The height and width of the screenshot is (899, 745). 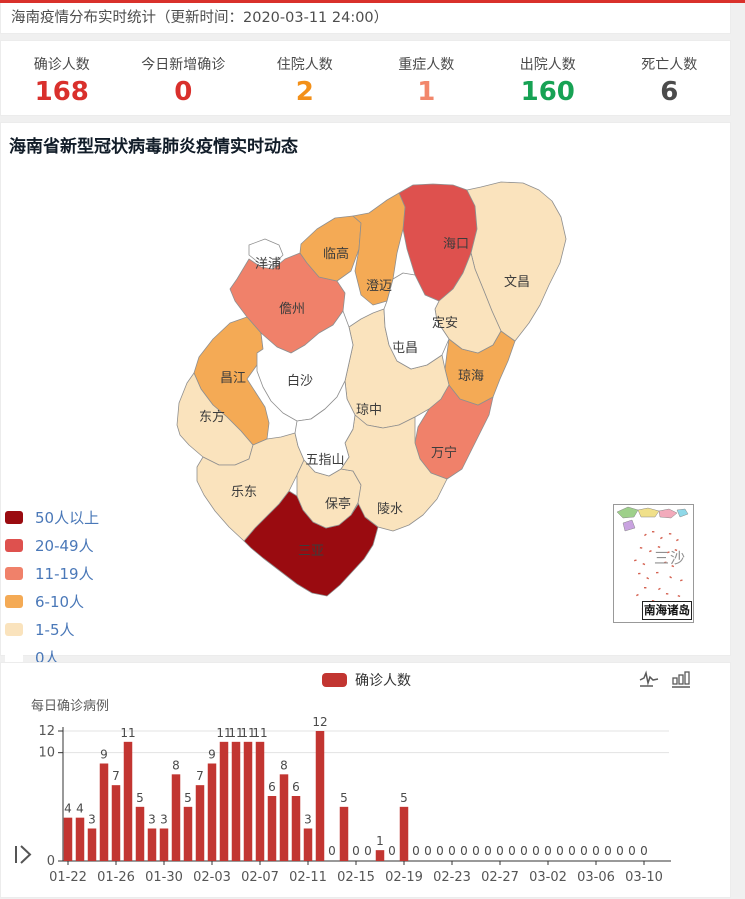 I want to click on x-axis-tick-label: 02-19, so click(x=404, y=877).